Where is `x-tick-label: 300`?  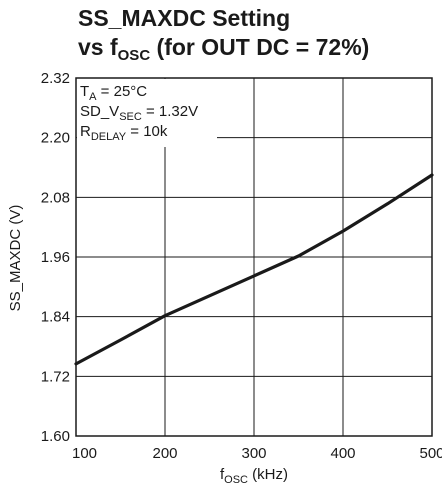 x-tick-label: 300 is located at coordinates (253, 453).